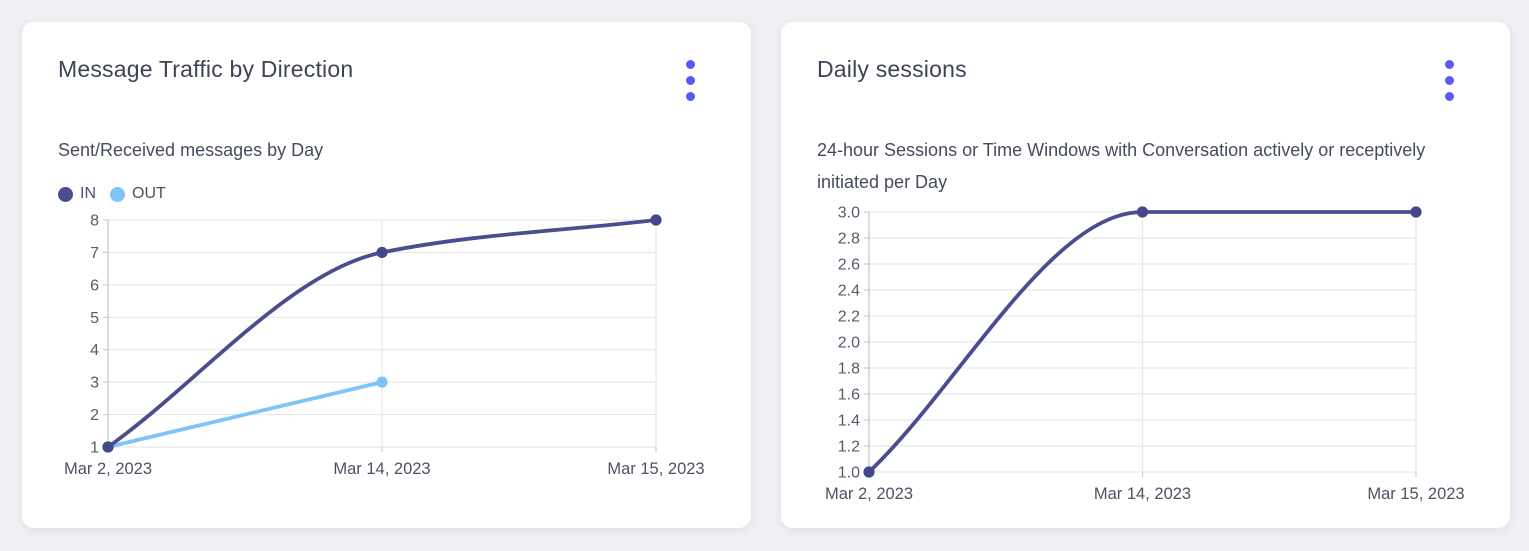 Image resolution: width=1529 pixels, height=551 pixels. Describe the element at coordinates (94, 415) in the screenshot. I see `svg-text: 2` at that location.